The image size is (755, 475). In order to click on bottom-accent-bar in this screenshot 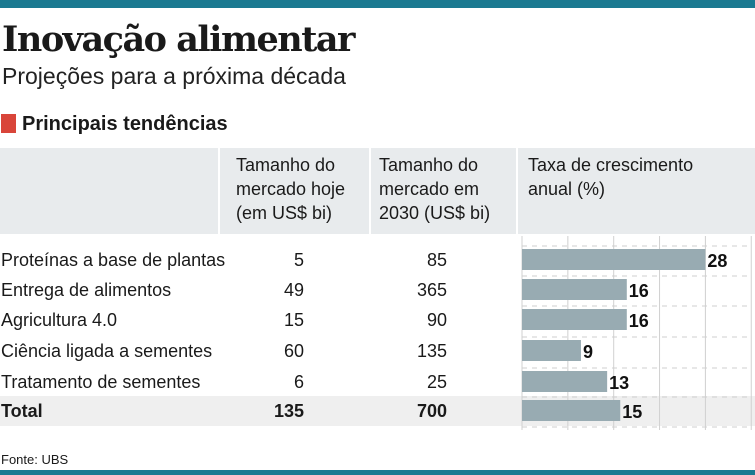, I will do `click(377, 472)`.